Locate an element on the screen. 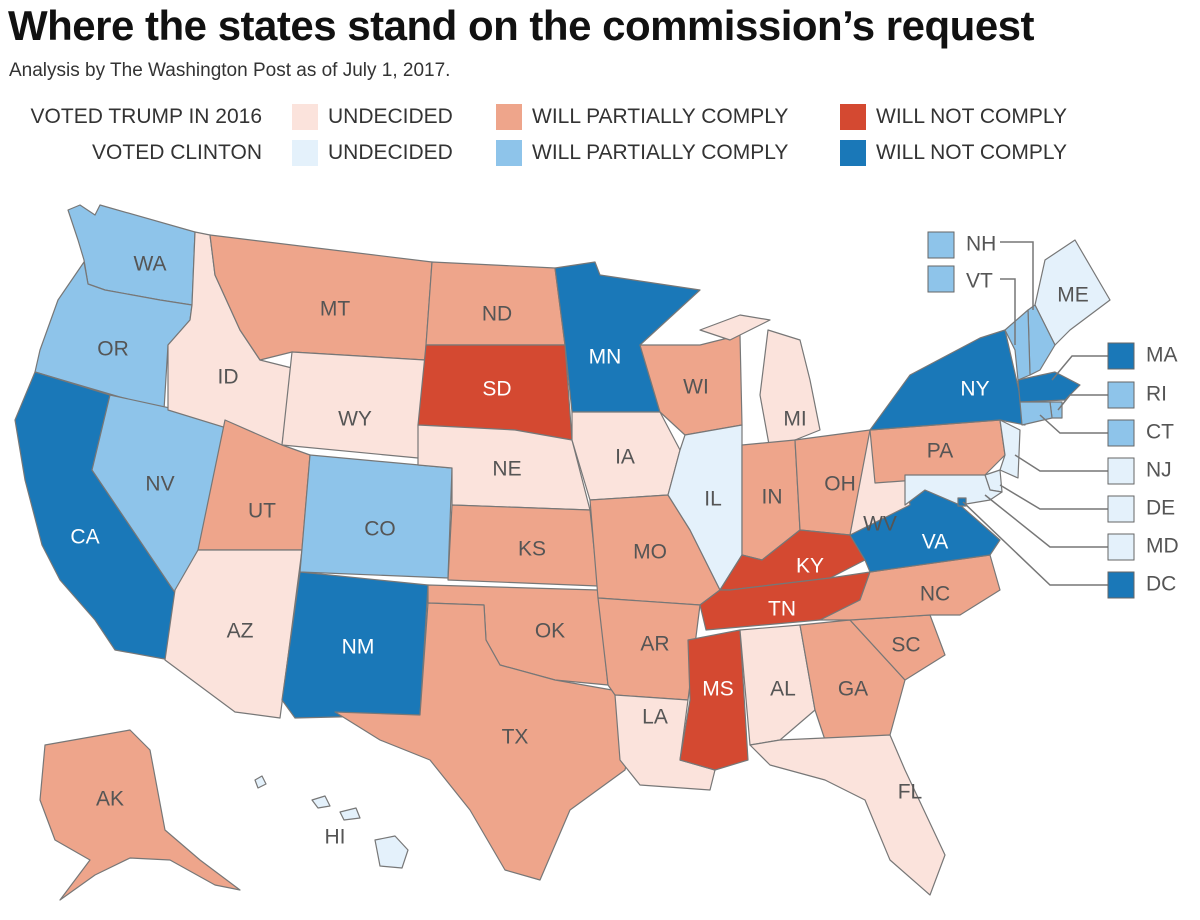 The image size is (1200, 920). state-label-oh: OH is located at coordinates (840, 484).